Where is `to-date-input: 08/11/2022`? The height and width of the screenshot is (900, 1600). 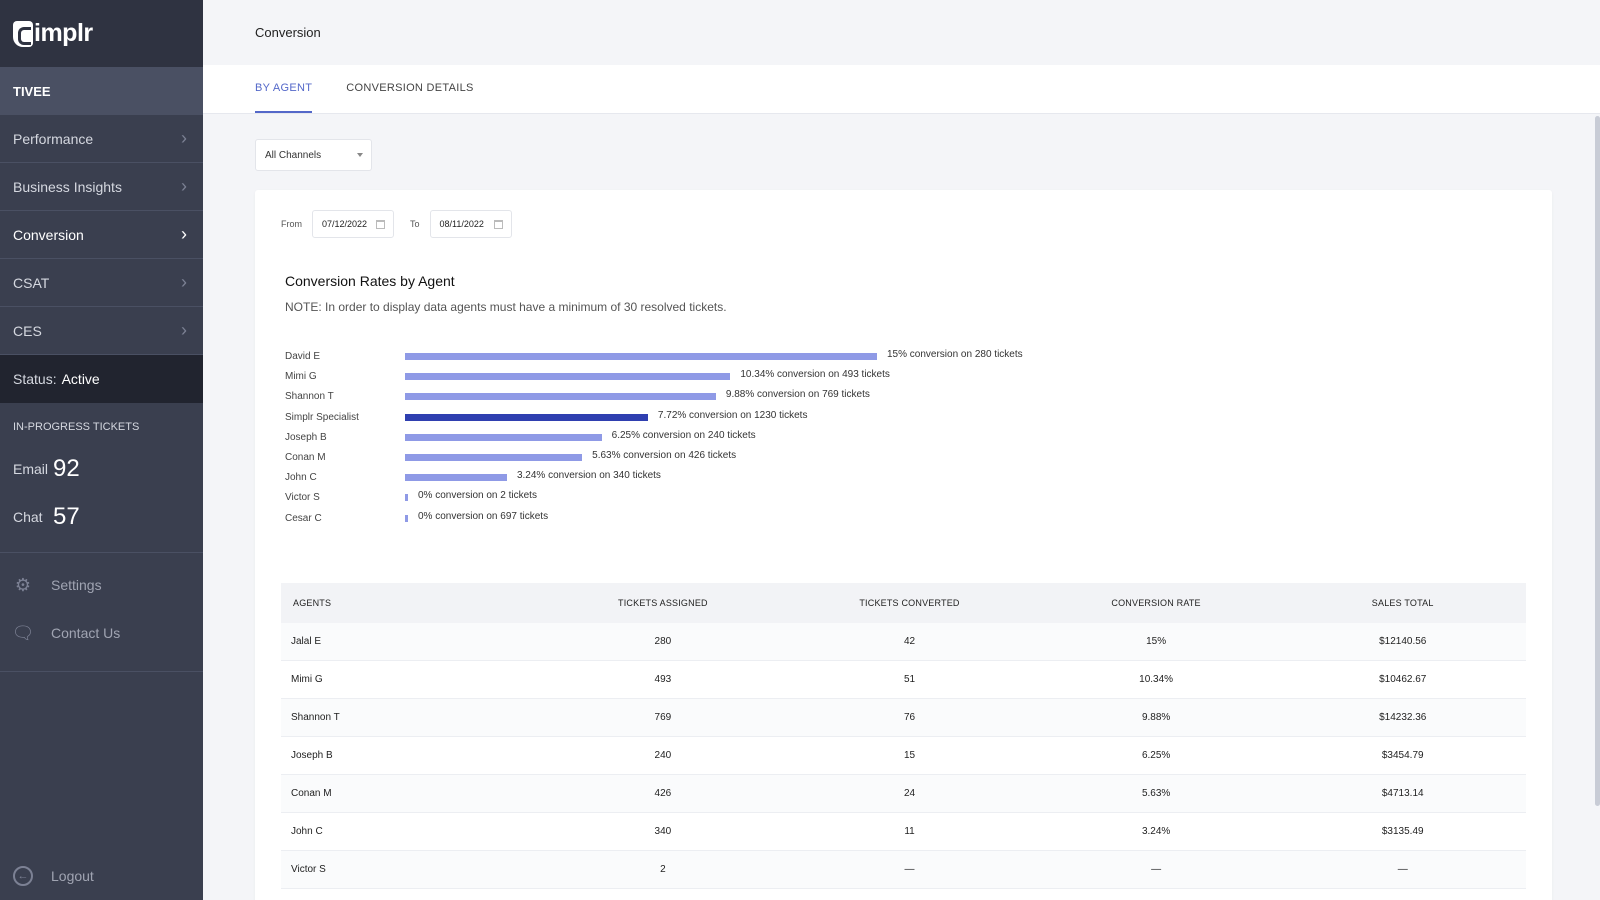 to-date-input: 08/11/2022 is located at coordinates (470, 224).